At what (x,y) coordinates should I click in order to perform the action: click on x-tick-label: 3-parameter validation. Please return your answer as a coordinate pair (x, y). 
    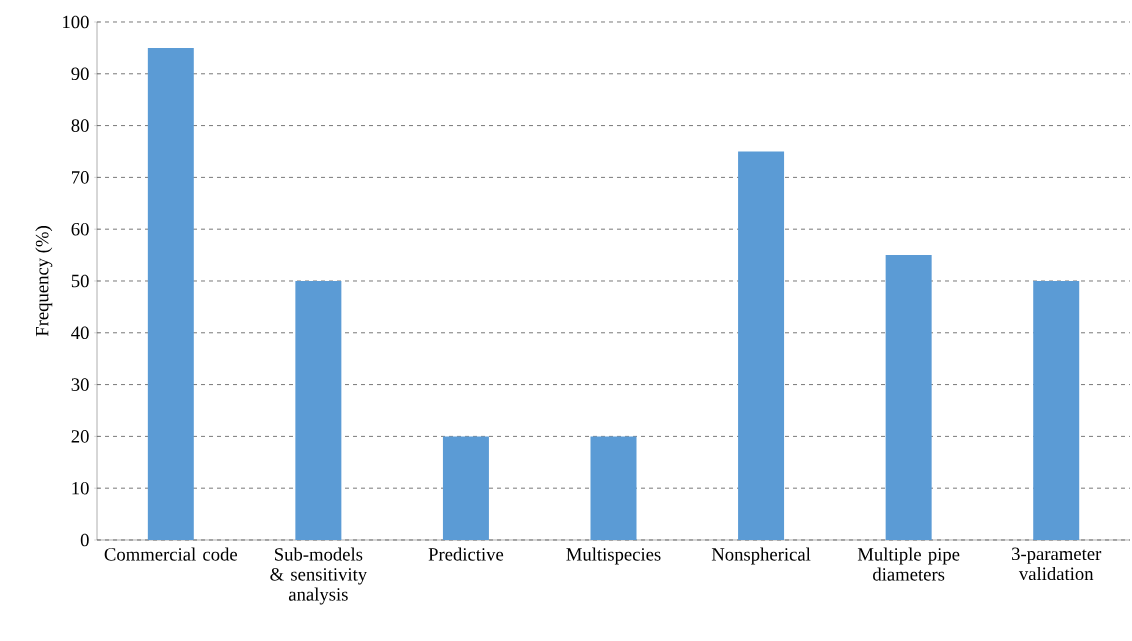
    Looking at the image, I should click on (1057, 564).